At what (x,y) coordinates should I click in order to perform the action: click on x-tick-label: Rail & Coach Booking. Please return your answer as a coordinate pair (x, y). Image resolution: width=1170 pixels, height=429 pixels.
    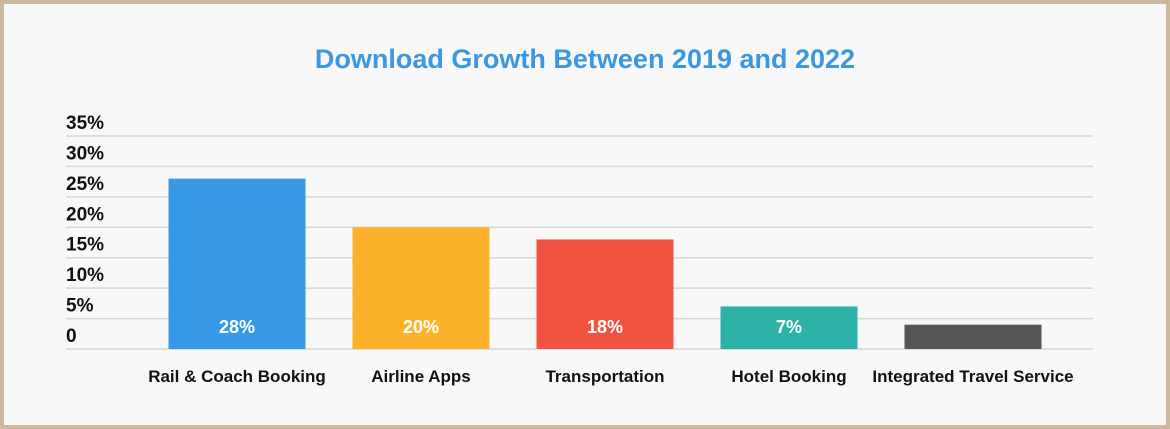
    Looking at the image, I should click on (237, 376).